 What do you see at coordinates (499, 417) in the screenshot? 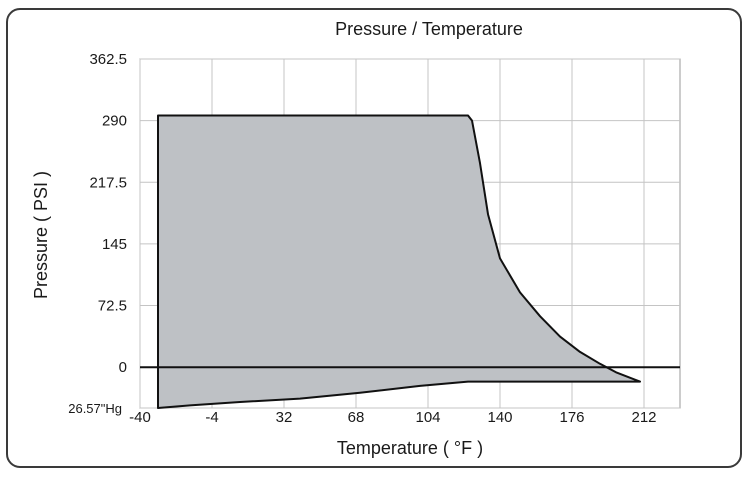
I see `x-tick-label-5: 140` at bounding box center [499, 417].